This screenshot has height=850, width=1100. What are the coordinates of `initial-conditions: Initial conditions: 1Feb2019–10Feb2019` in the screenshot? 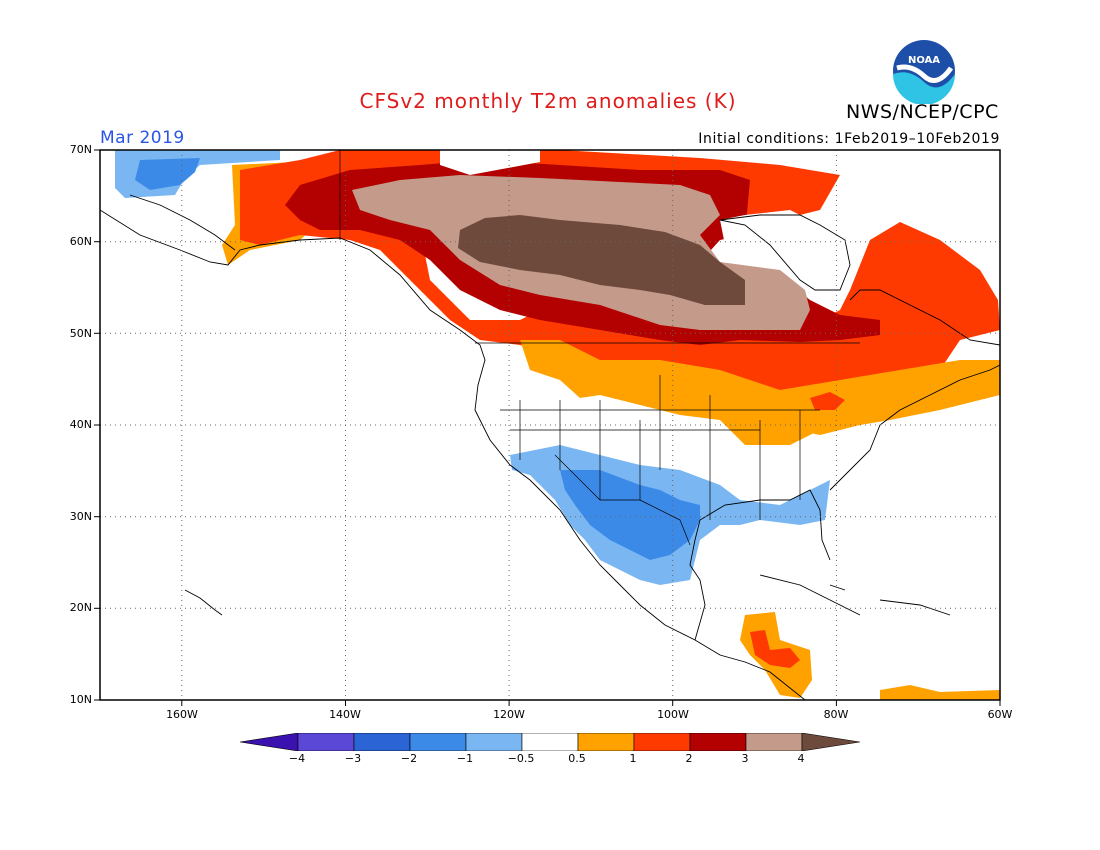 It's located at (849, 139).